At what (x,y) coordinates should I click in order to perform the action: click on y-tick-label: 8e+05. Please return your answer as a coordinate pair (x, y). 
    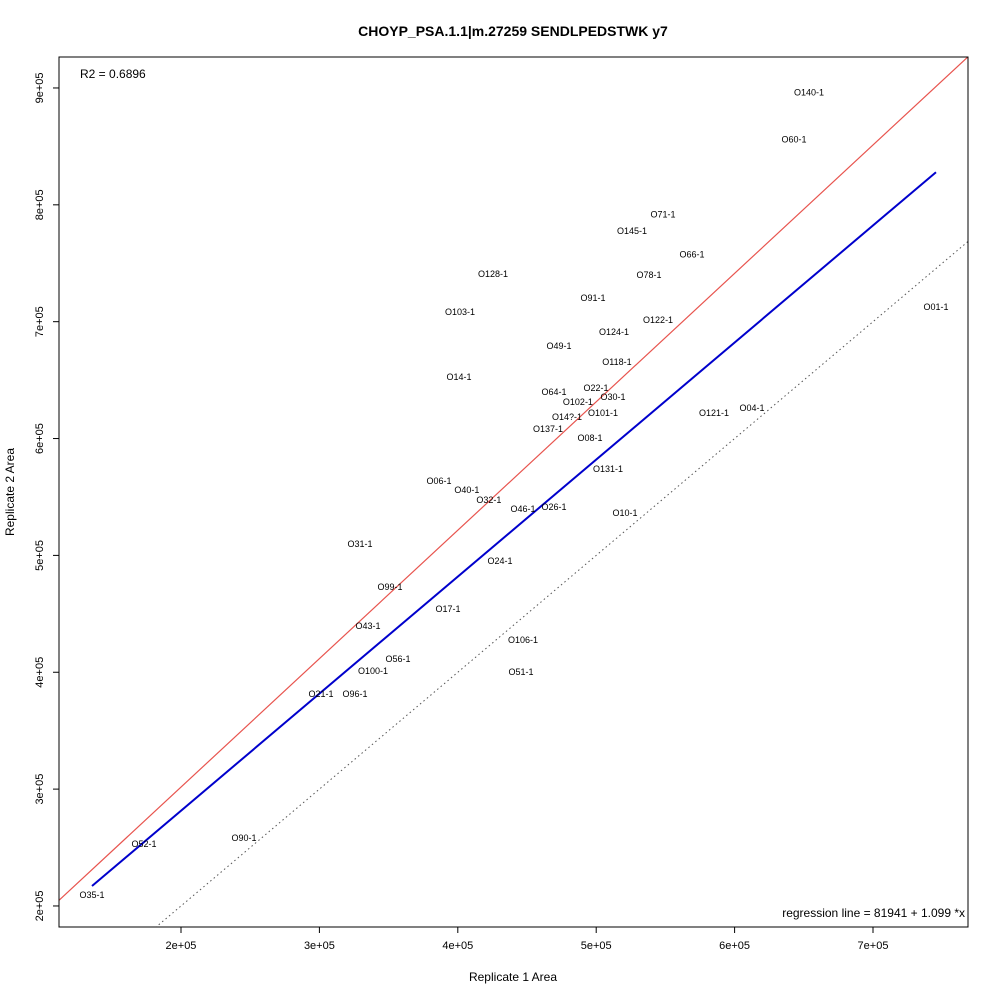
    Looking at the image, I should click on (40, 204).